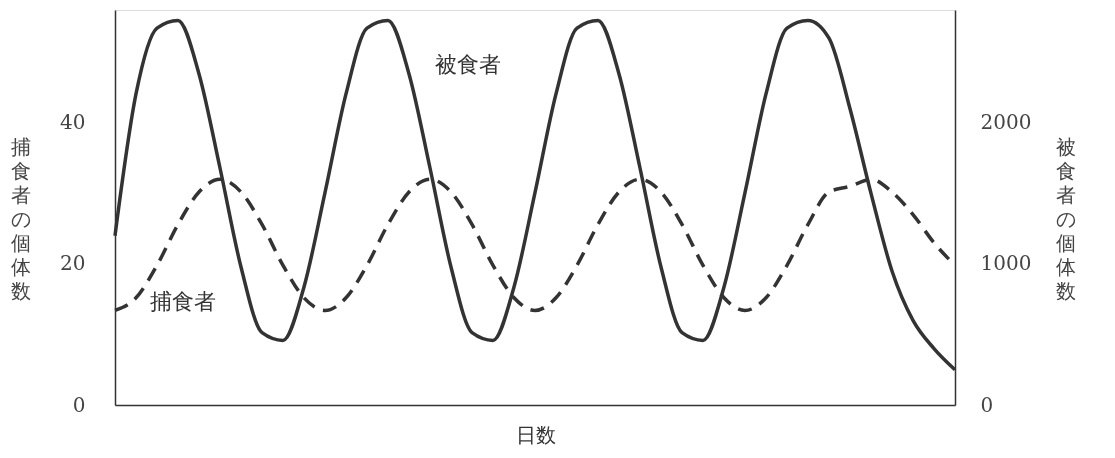 The image size is (1115, 458). Describe the element at coordinates (79, 404) in the screenshot. I see `y-tick-label: 0` at that location.